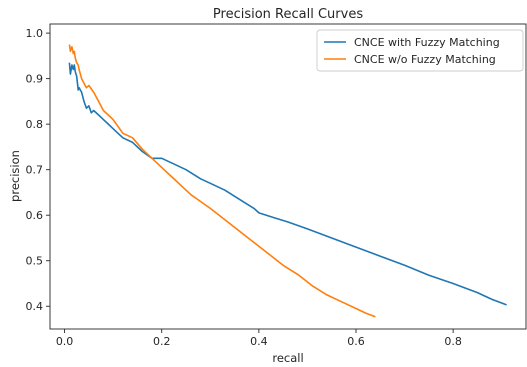 This screenshot has width=527, height=367. I want to click on x-tick-label: 0.6, so click(356, 341).